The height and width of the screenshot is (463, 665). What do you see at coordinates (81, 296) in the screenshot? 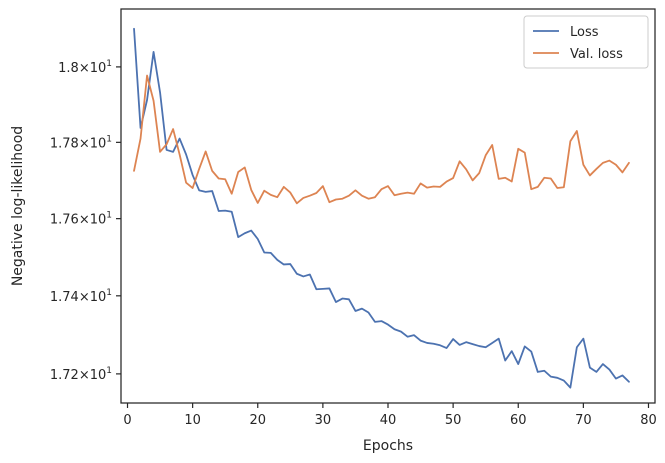
I see `y-tick-label: 1.74×10¹` at bounding box center [81, 296].